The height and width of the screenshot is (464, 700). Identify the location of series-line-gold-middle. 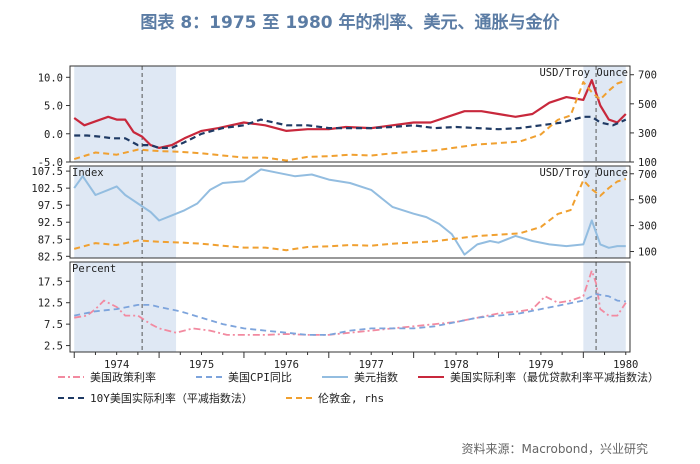
(350, 215).